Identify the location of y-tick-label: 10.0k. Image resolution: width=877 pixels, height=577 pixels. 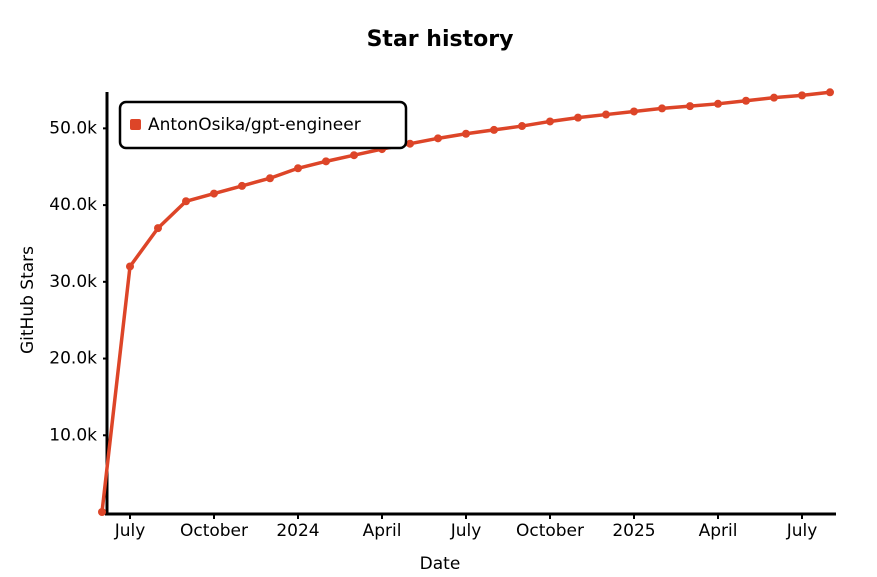
(73, 435).